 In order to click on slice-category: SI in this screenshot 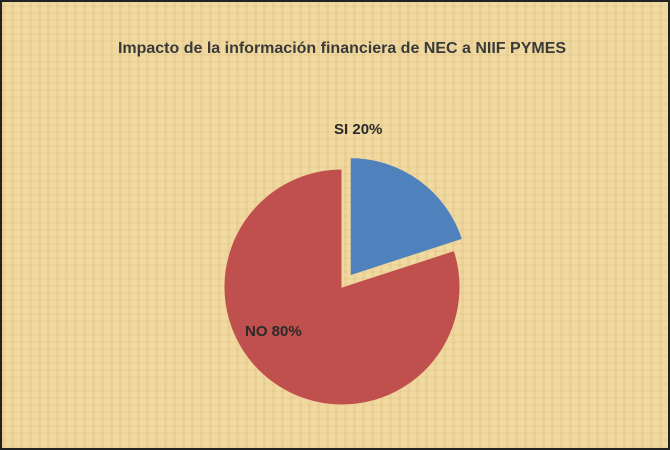, I will do `click(341, 129)`.